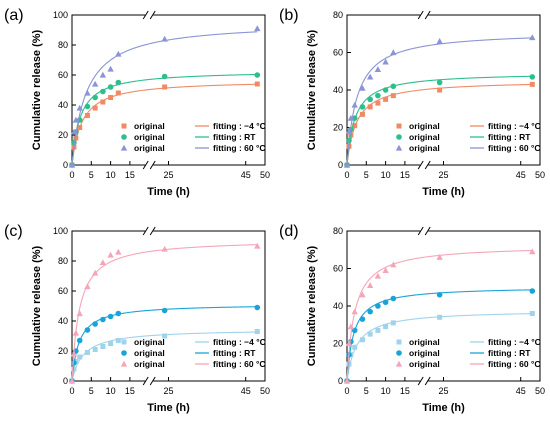 The height and width of the screenshot is (436, 550). I want to click on y-tick-label: 40, so click(338, 306).